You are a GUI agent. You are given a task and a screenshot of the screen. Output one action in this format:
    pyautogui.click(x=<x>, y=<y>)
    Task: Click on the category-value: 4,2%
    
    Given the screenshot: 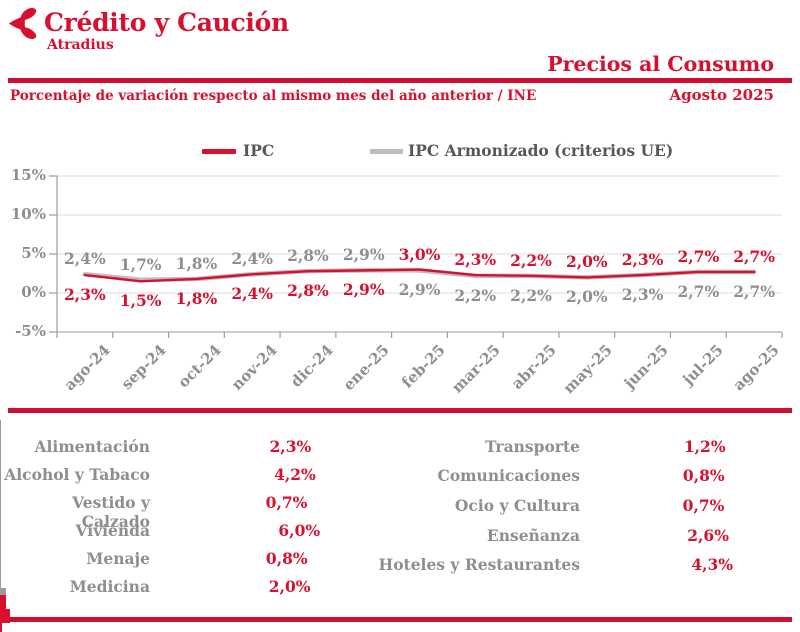 What is the action you would take?
    pyautogui.click(x=295, y=474)
    